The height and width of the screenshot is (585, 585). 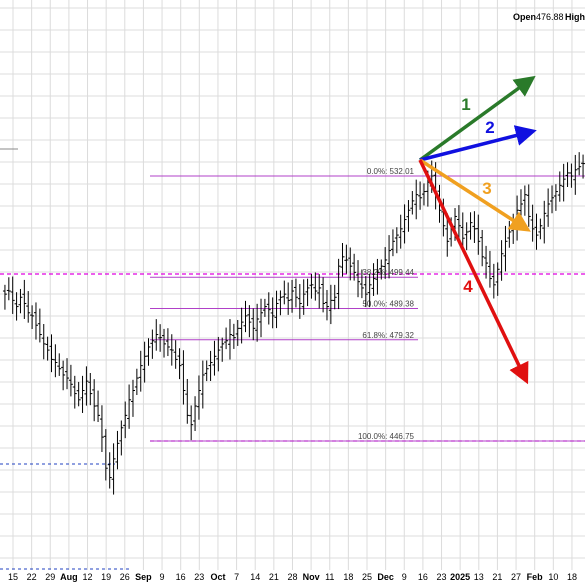 I want to click on arrow-label-4: 4, so click(x=468, y=286).